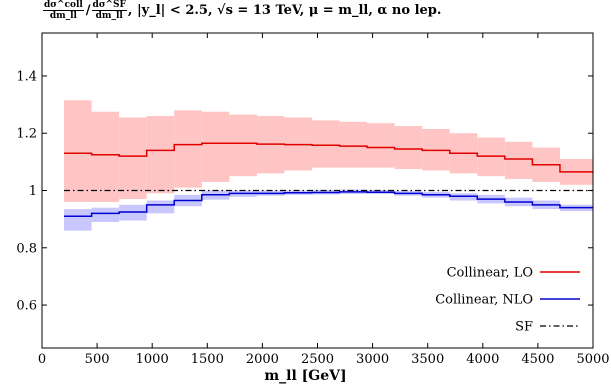 Image resolution: width=611 pixels, height=388 pixels. What do you see at coordinates (372, 359) in the screenshot?
I see `x-tick-label: 3000` at bounding box center [372, 359].